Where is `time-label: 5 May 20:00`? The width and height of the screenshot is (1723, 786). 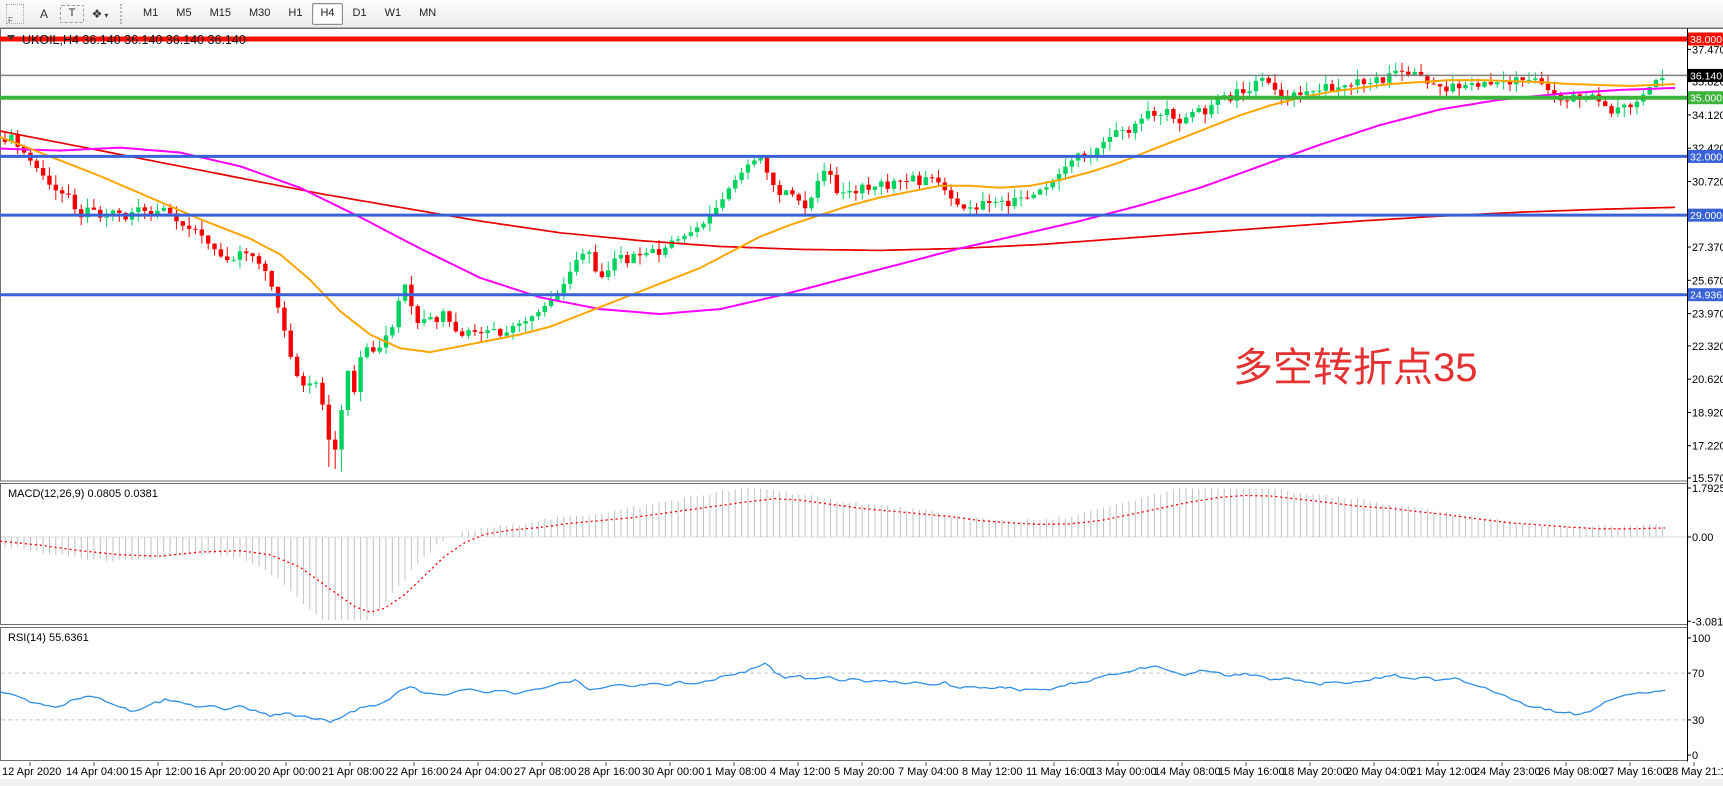 time-label: 5 May 20:00 is located at coordinates (864, 772).